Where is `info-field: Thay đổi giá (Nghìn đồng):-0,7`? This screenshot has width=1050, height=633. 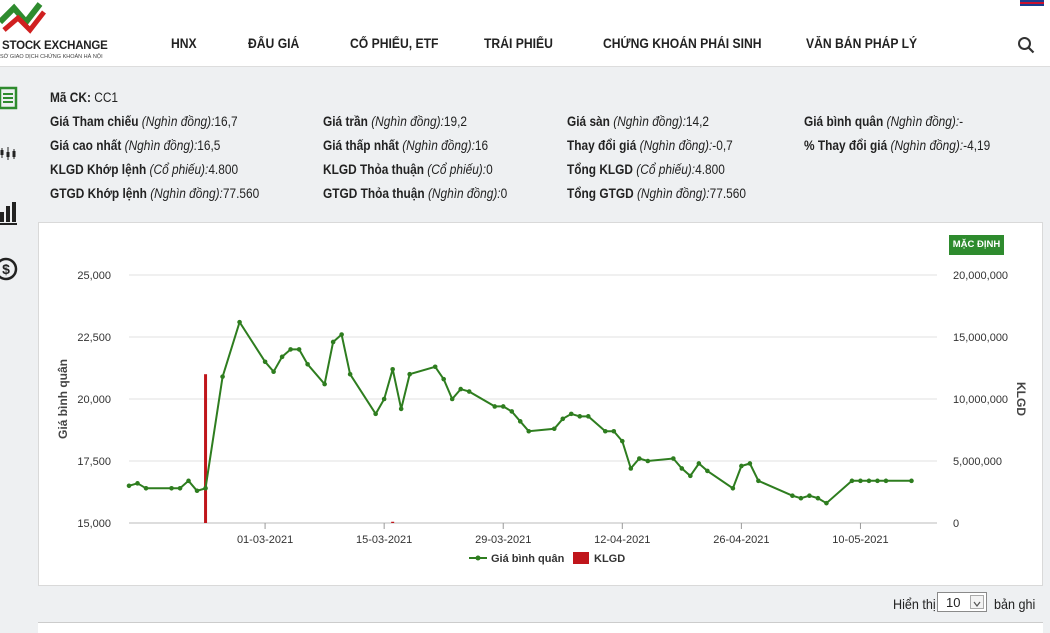 info-field: Thay đổi giá (Nghìn đồng):-0,7 is located at coordinates (650, 145).